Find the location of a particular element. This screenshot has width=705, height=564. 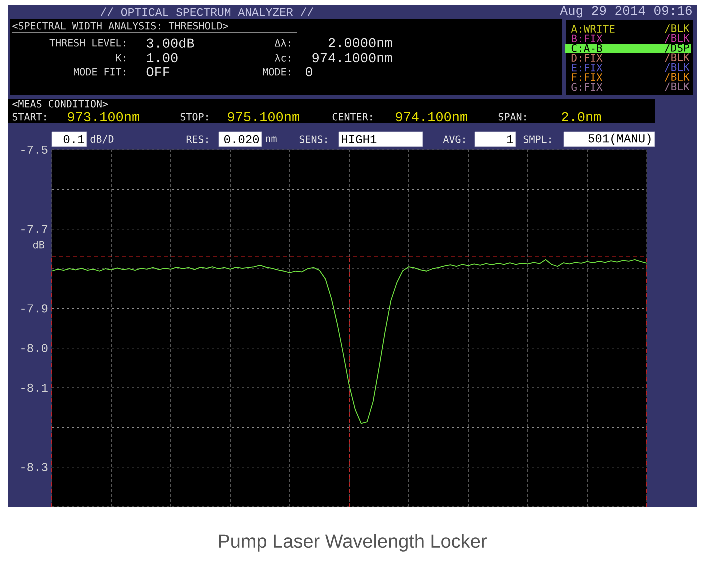

text: THRESH LEVEL: is located at coordinates (88, 43).